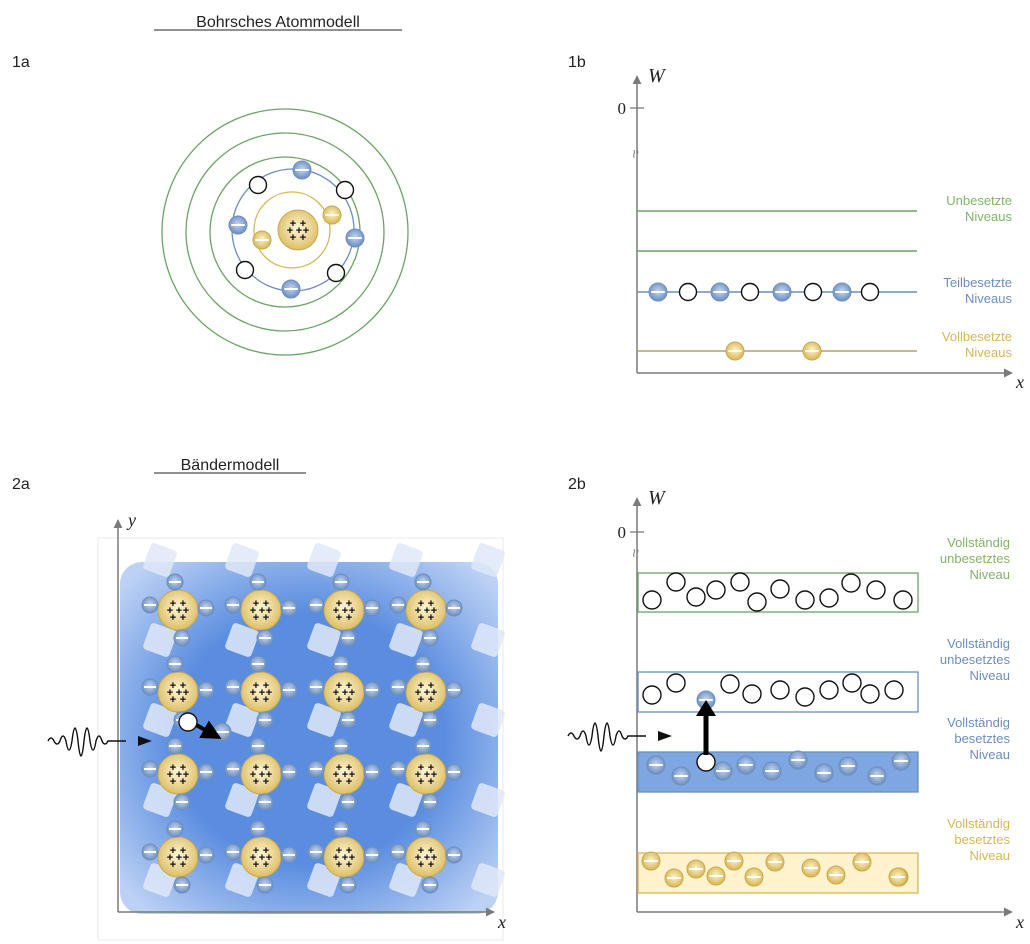 The width and height of the screenshot is (1030, 944). I want to click on level-particles, so click(764, 321).